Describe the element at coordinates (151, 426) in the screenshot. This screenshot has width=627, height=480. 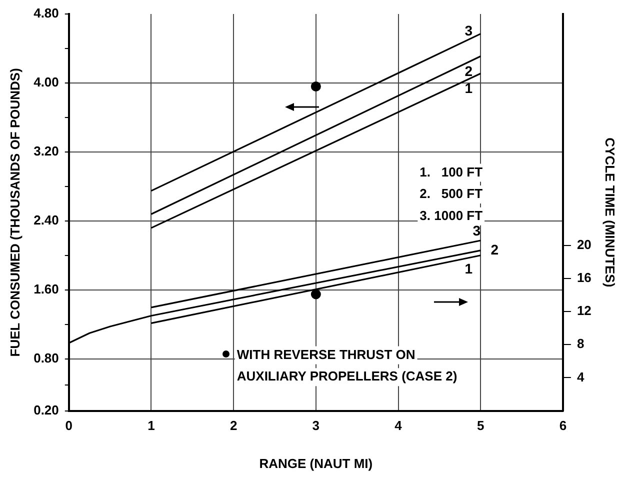
I see `x-tick-label: 1` at that location.